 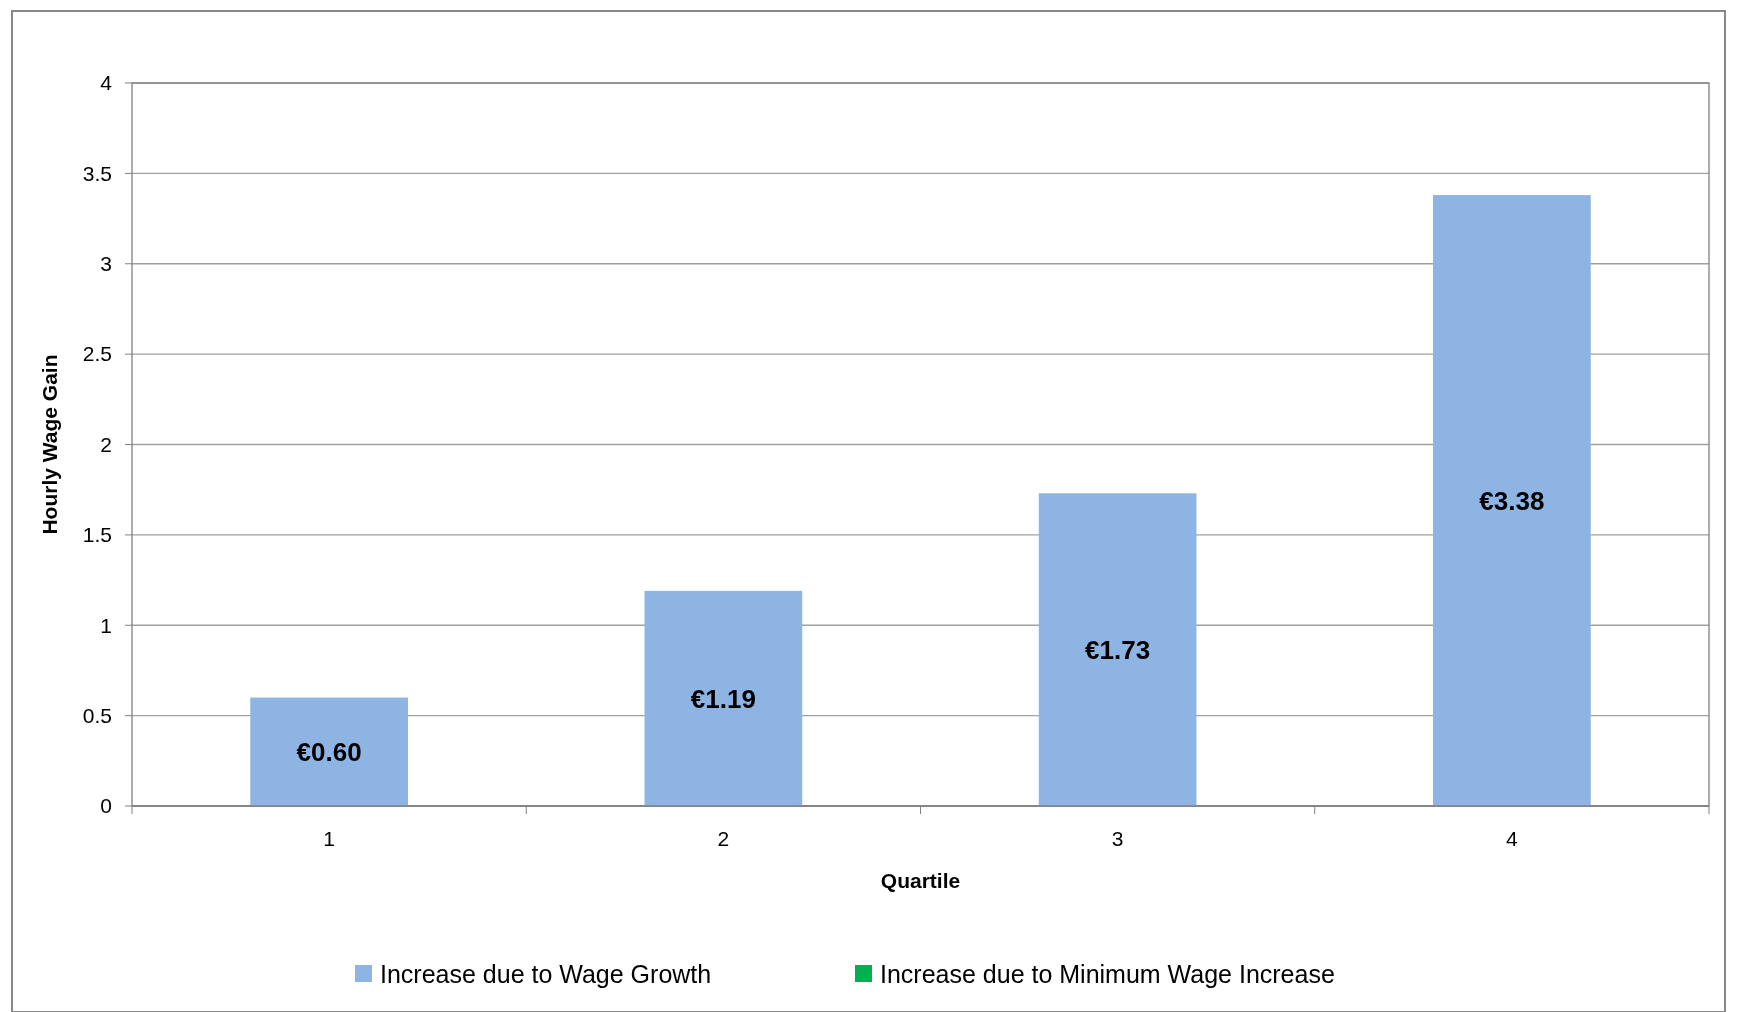 What do you see at coordinates (97, 354) in the screenshot?
I see `y-tick-label: 2.5` at bounding box center [97, 354].